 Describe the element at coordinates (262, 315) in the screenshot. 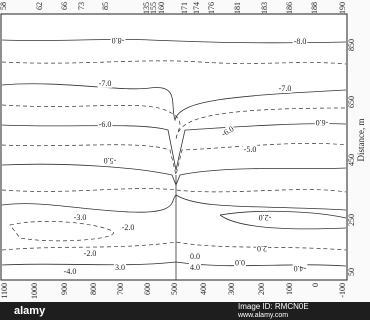

I see `watermark-url: www.alamy.com` at that location.